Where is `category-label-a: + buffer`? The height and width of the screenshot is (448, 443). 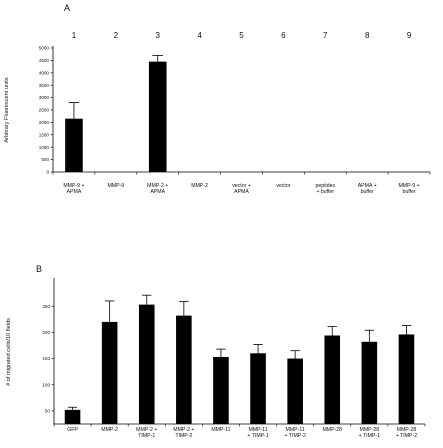 category-label-a: + buffer is located at coordinates (325, 192).